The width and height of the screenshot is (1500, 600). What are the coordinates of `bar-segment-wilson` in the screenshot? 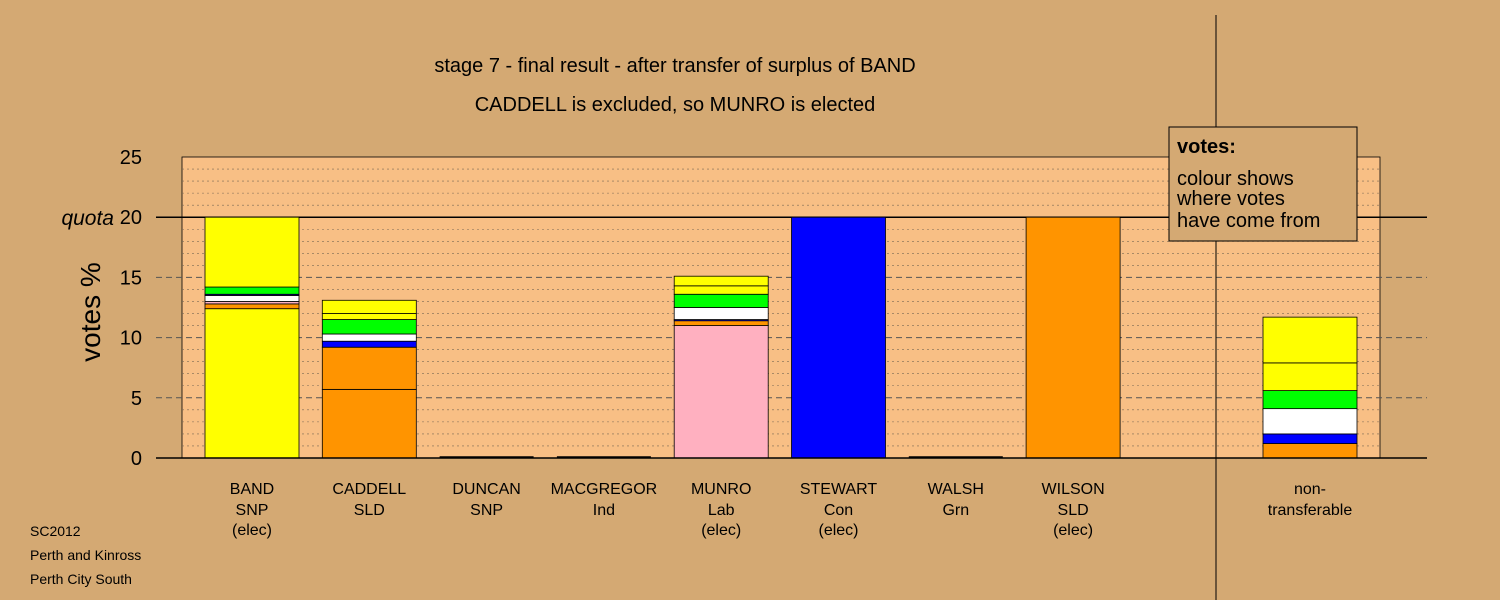 It's located at (1073, 337).